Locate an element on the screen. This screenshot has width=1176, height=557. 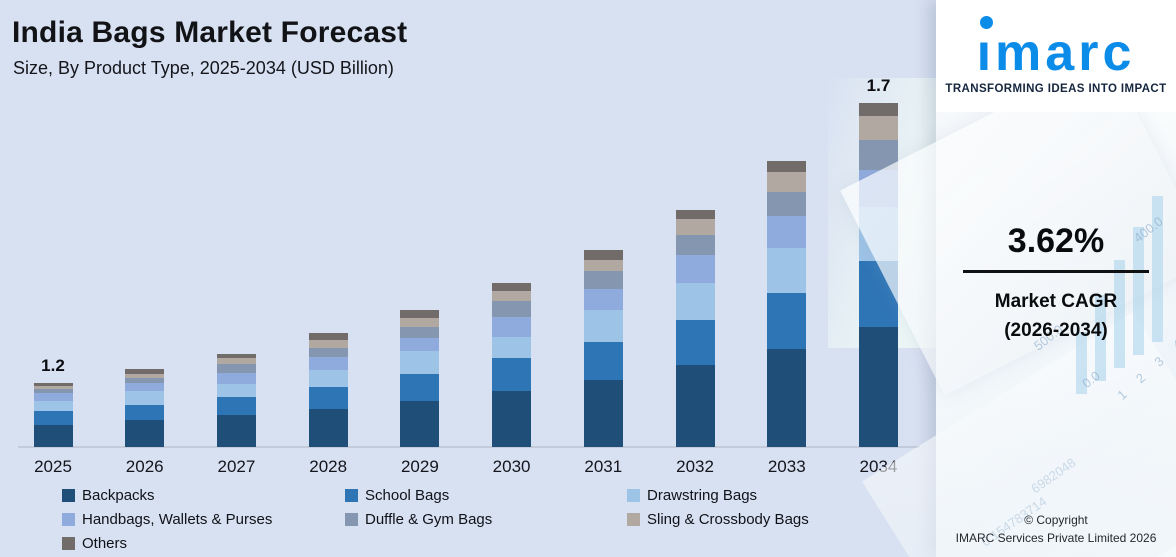
bar-segment-2034-sling-crossbody-bags is located at coordinates (878, 128).